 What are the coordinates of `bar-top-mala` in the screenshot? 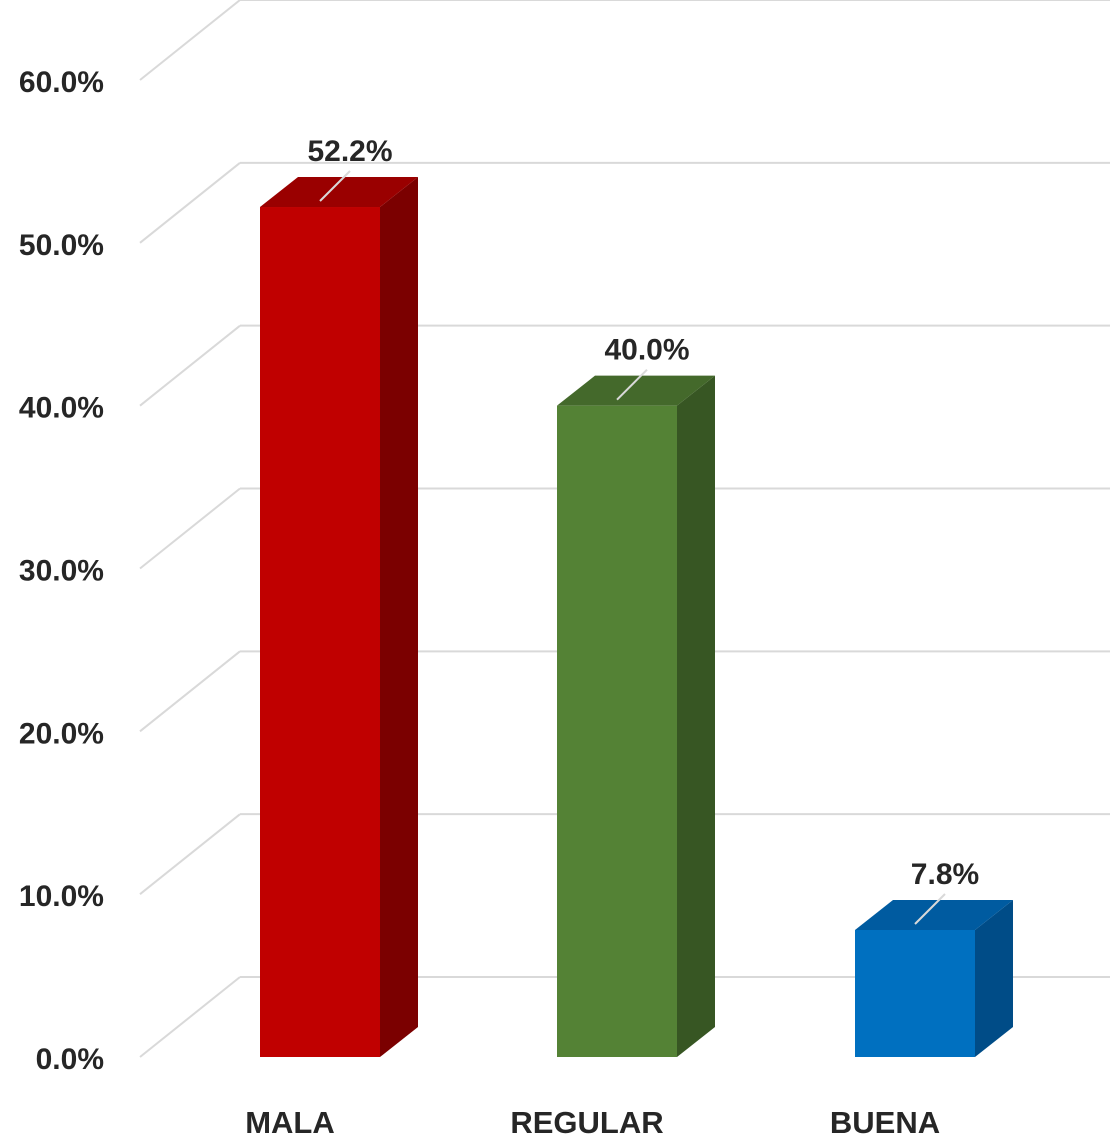 It's located at (339, 192).